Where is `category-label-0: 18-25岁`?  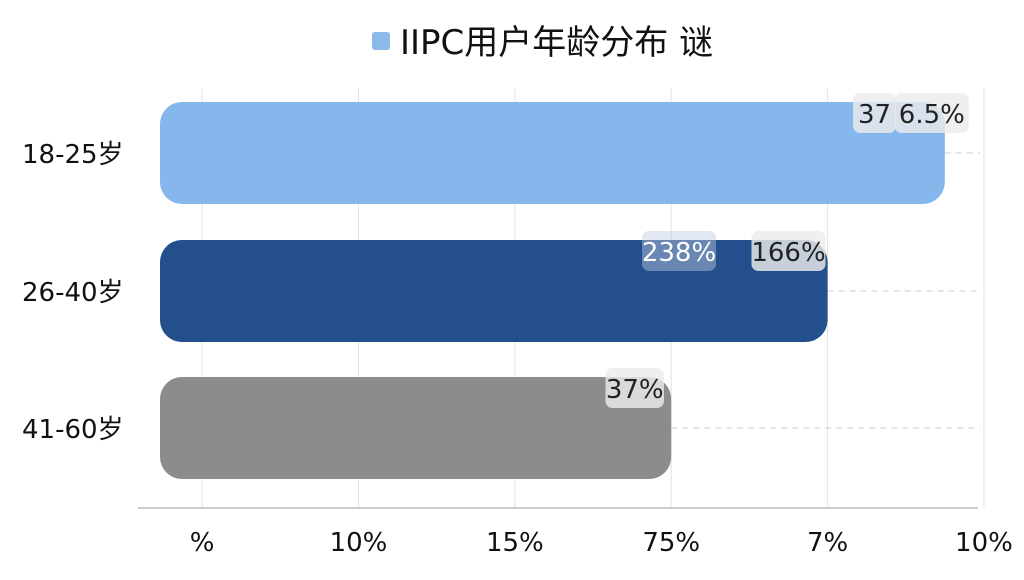
category-label-0: 18-25岁 is located at coordinates (73, 155).